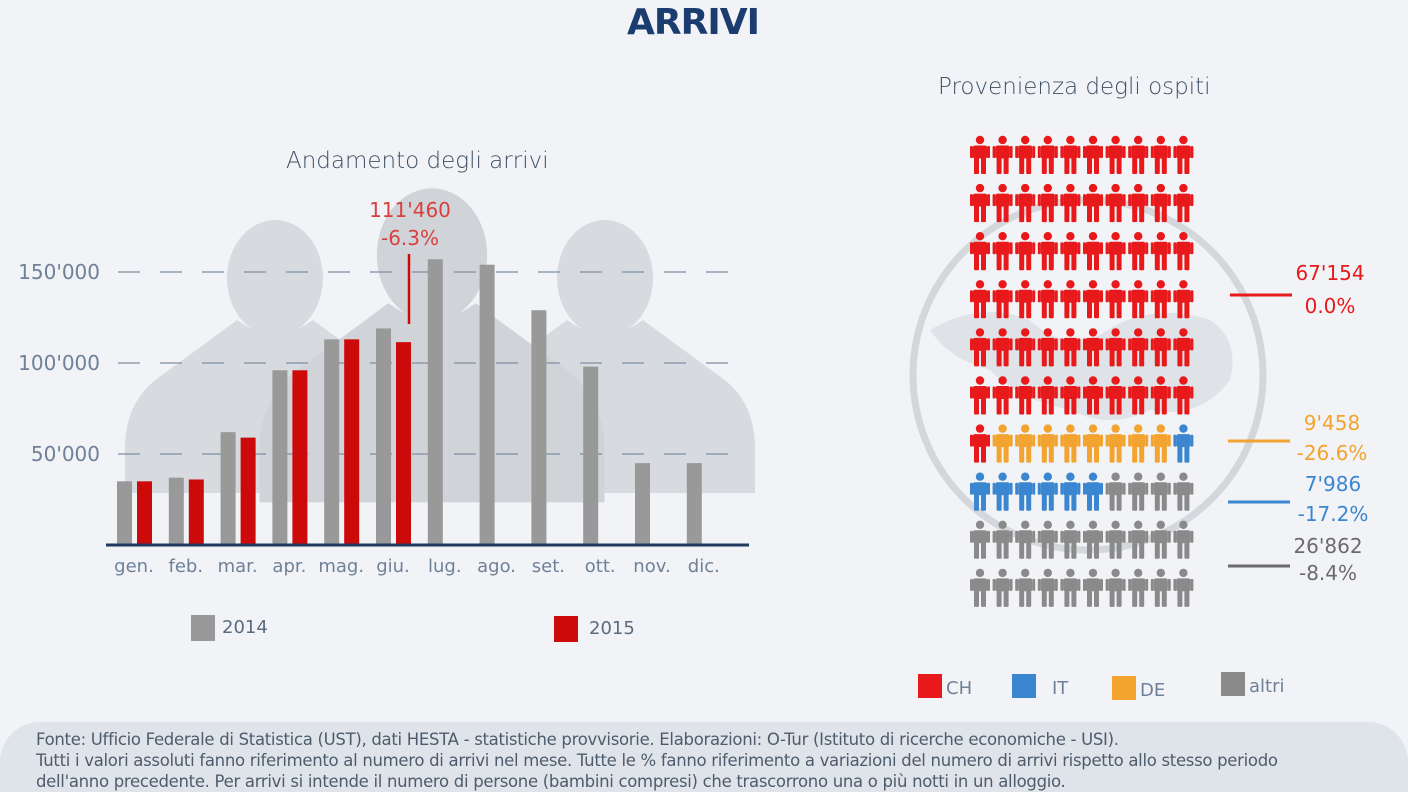 This screenshot has width=1408, height=792. What do you see at coordinates (280, 457) in the screenshot?
I see `bar-2014-apr` at bounding box center [280, 457].